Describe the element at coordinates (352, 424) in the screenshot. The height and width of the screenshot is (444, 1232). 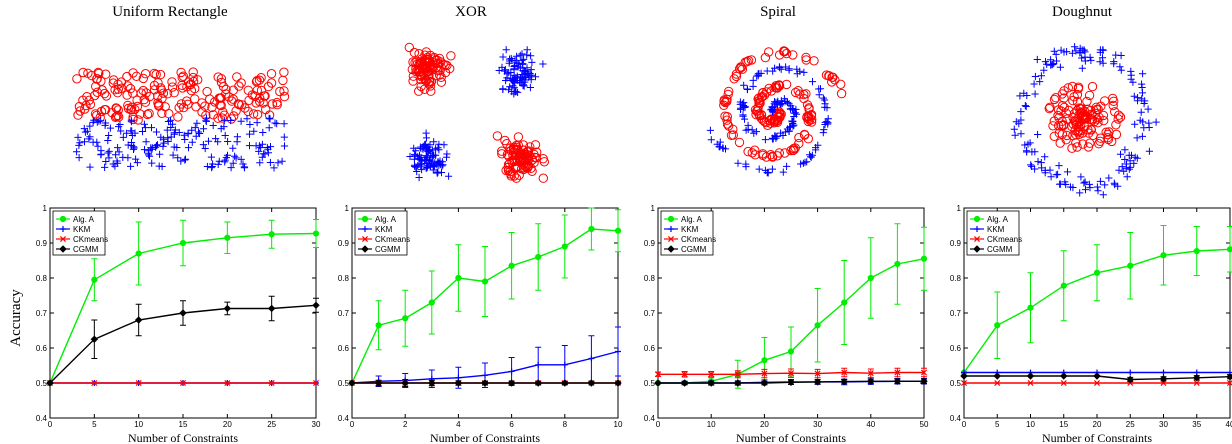
I see `x-tick-label: 0` at that location.